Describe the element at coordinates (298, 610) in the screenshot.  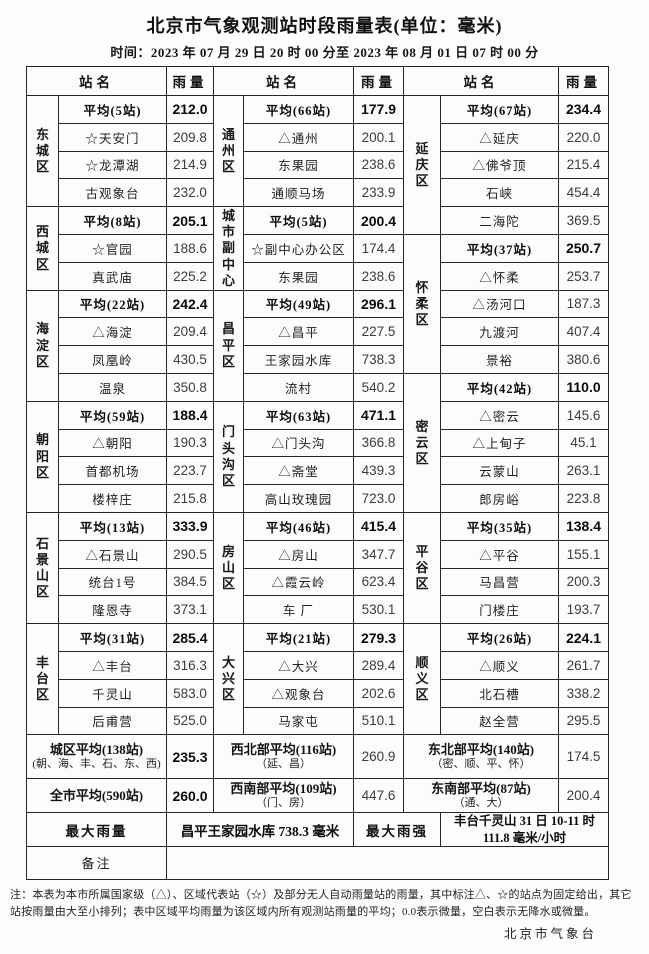
I see `station-cell: 车 厂` at that location.